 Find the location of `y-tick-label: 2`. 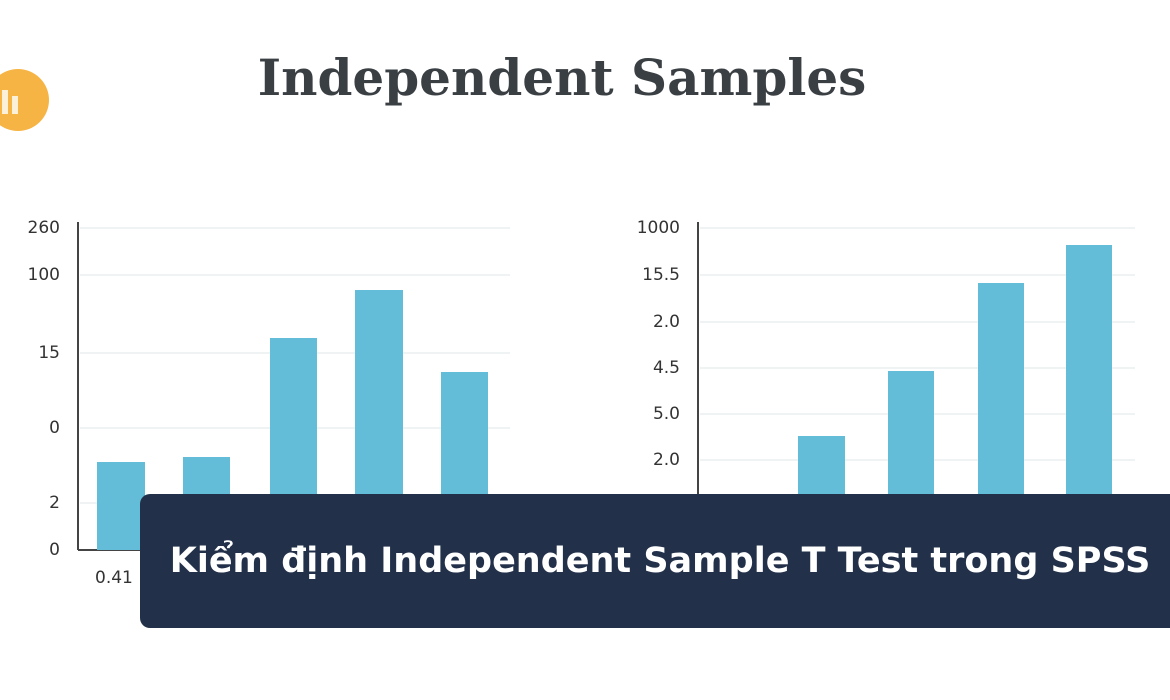

y-tick-label: 2 is located at coordinates (54, 503).